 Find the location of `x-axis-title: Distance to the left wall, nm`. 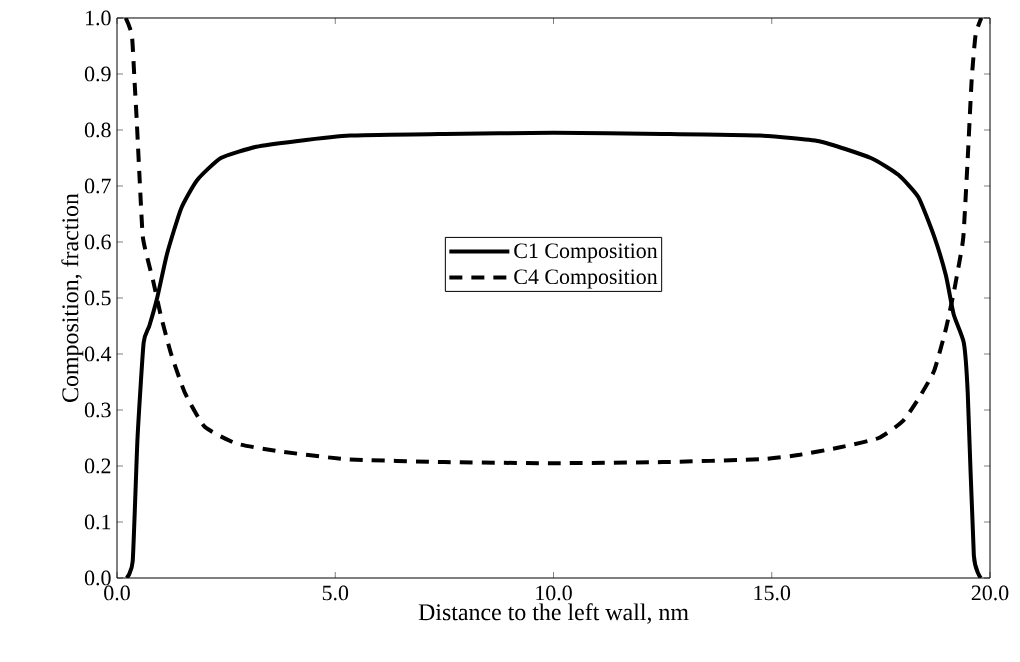

x-axis-title: Distance to the left wall, nm is located at coordinates (553, 613).